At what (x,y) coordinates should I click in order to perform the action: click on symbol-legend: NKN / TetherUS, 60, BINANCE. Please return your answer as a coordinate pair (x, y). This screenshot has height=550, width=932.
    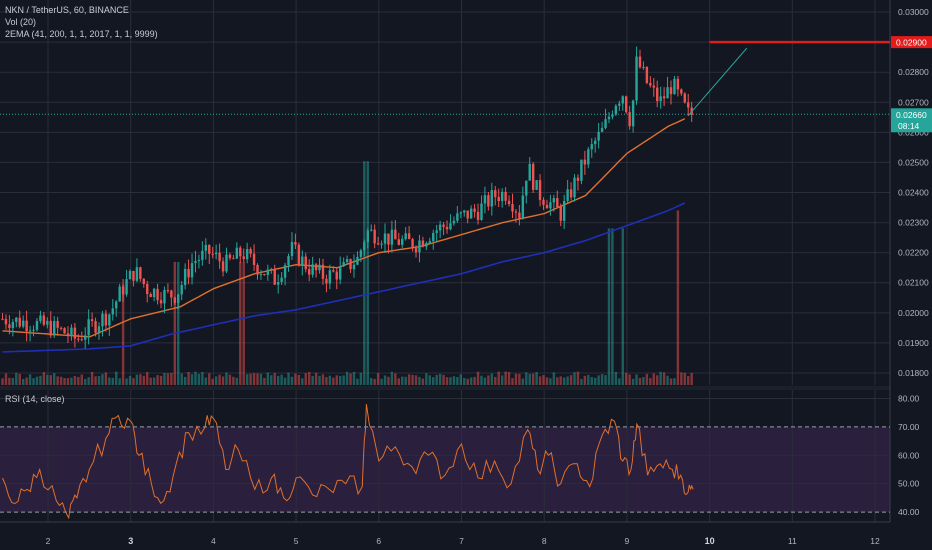
    Looking at the image, I should click on (67, 10).